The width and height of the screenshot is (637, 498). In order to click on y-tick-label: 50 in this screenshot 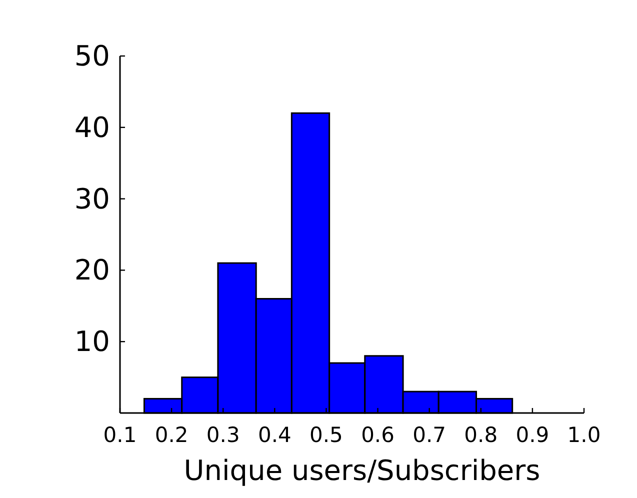, I will do `click(92, 56)`.